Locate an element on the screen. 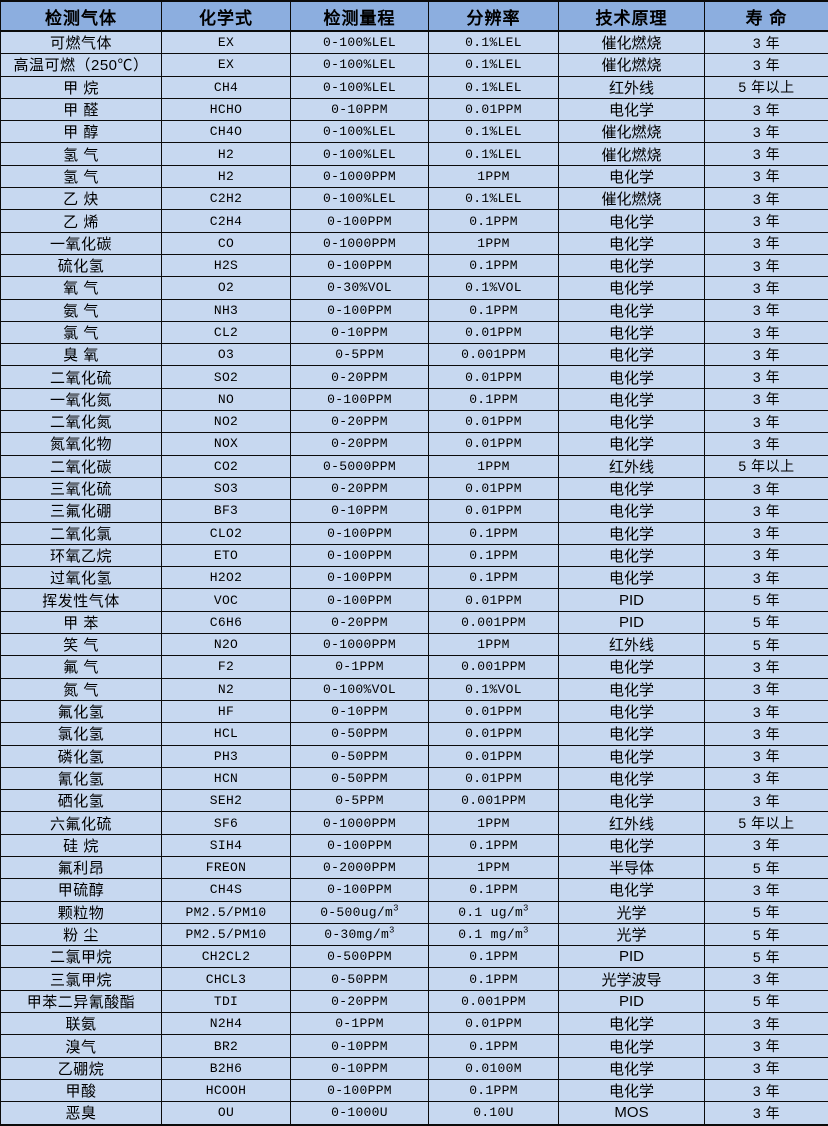  cell-technology-principle: PID is located at coordinates (632, 622).